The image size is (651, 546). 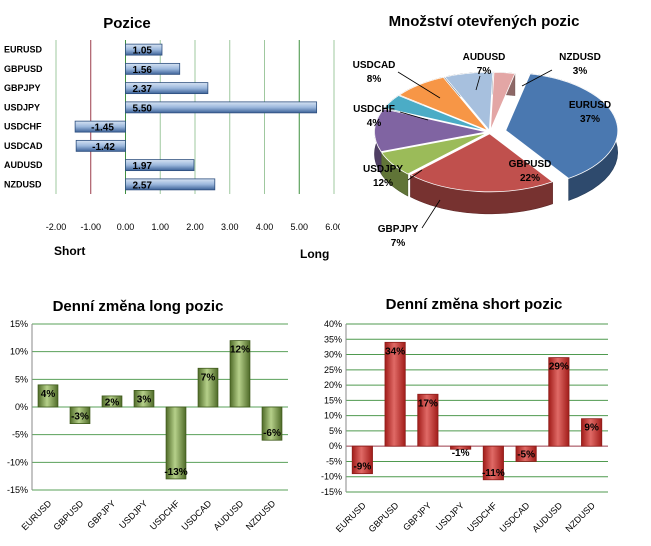 I want to click on long-y-tick: 5%, so click(x=21, y=379).